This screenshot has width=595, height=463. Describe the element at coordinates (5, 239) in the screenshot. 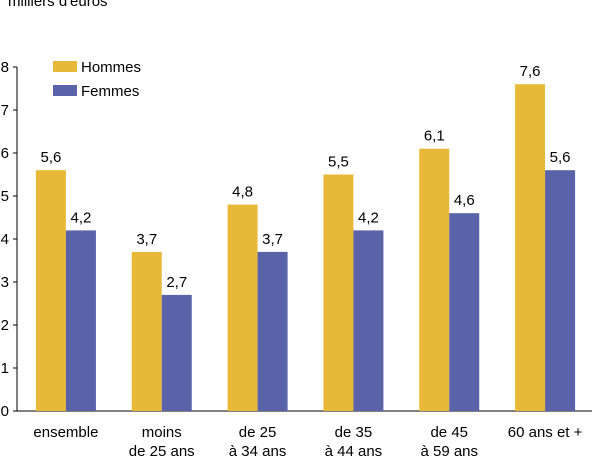

I see `y-tick-label: 4` at that location.